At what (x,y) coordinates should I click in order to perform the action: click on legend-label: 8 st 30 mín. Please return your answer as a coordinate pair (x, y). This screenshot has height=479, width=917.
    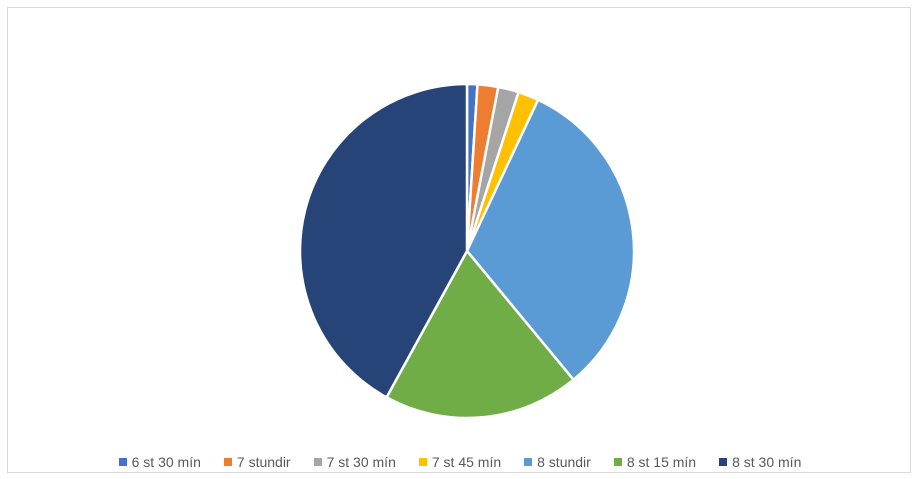
    Looking at the image, I should click on (767, 462).